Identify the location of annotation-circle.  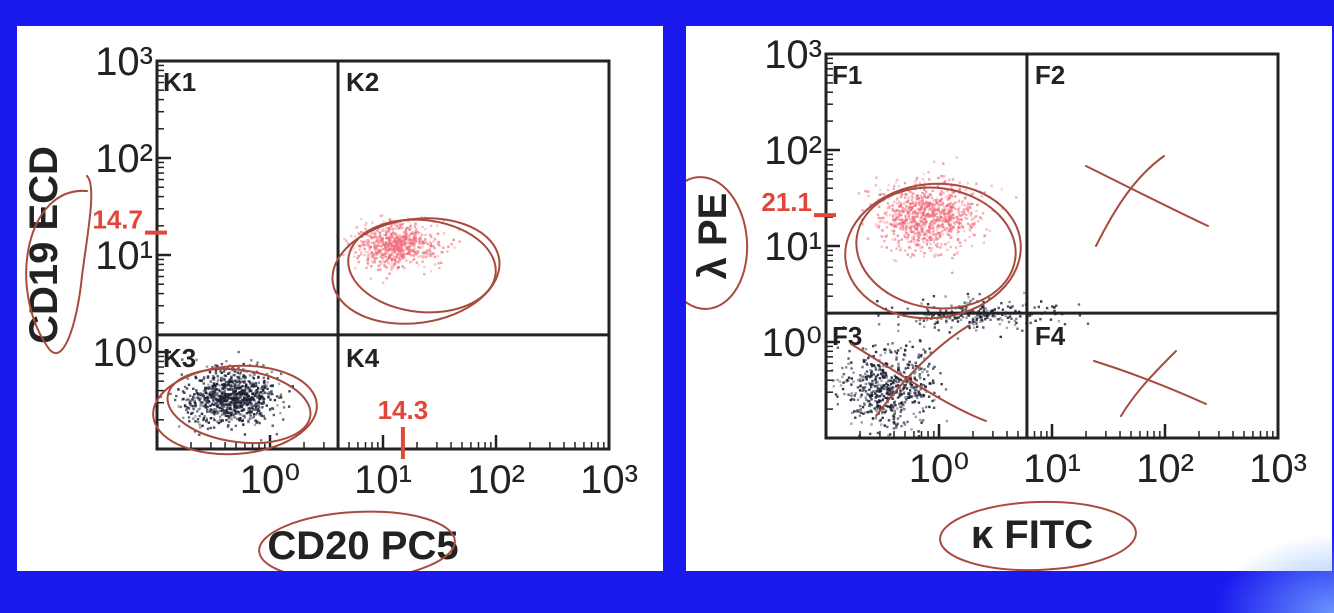
(936, 248).